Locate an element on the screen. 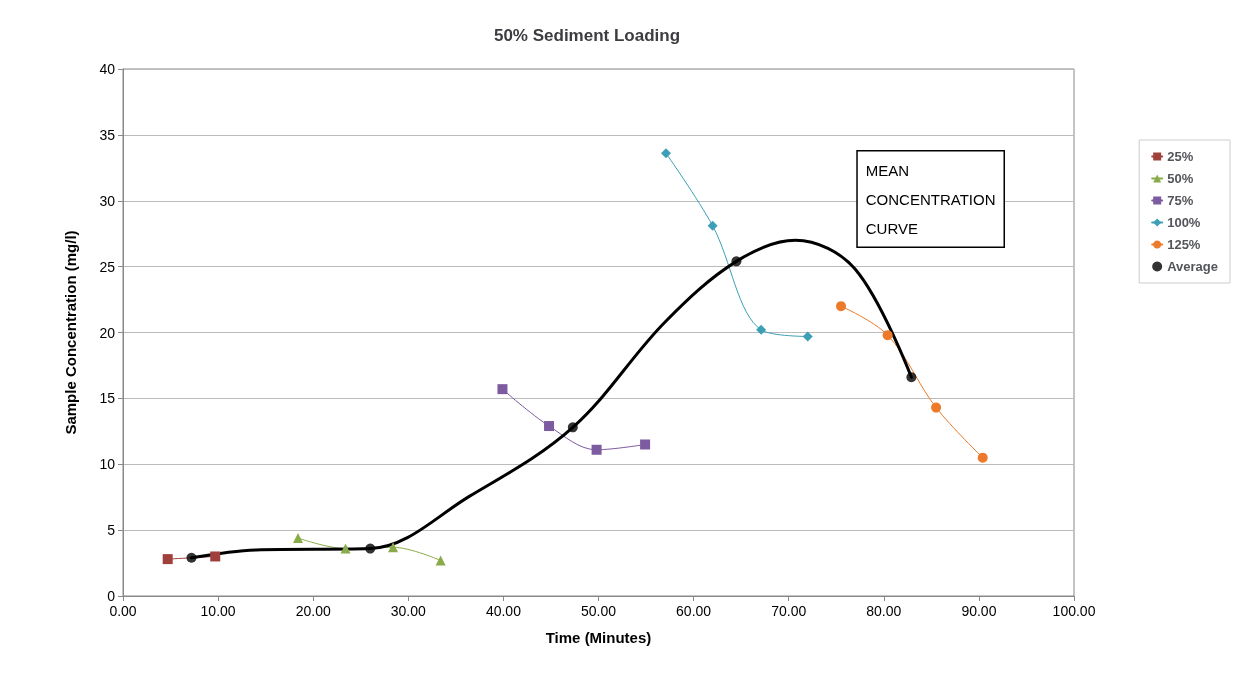 The image size is (1240, 685). y-tick-label: 30 is located at coordinates (107, 200).